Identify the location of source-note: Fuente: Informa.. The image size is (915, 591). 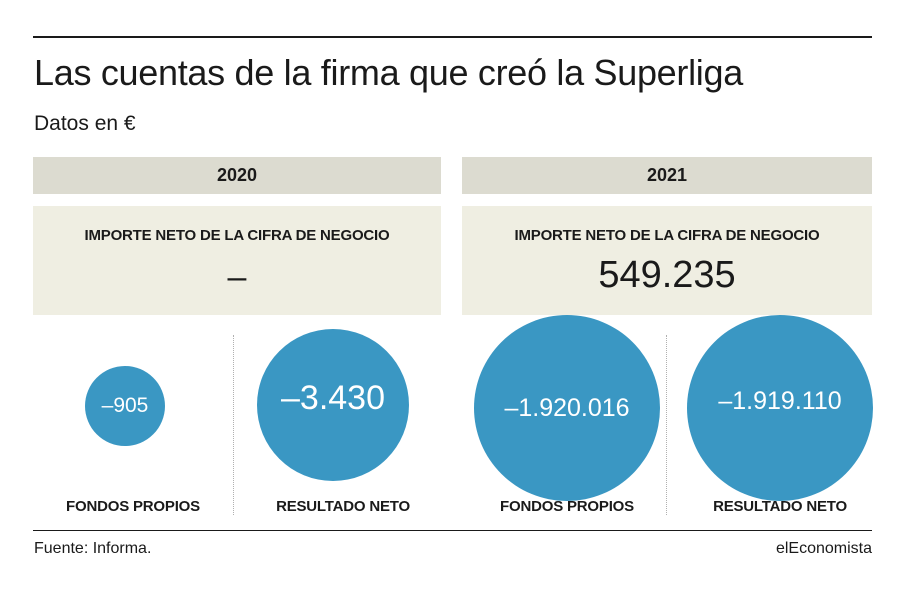
(93, 548).